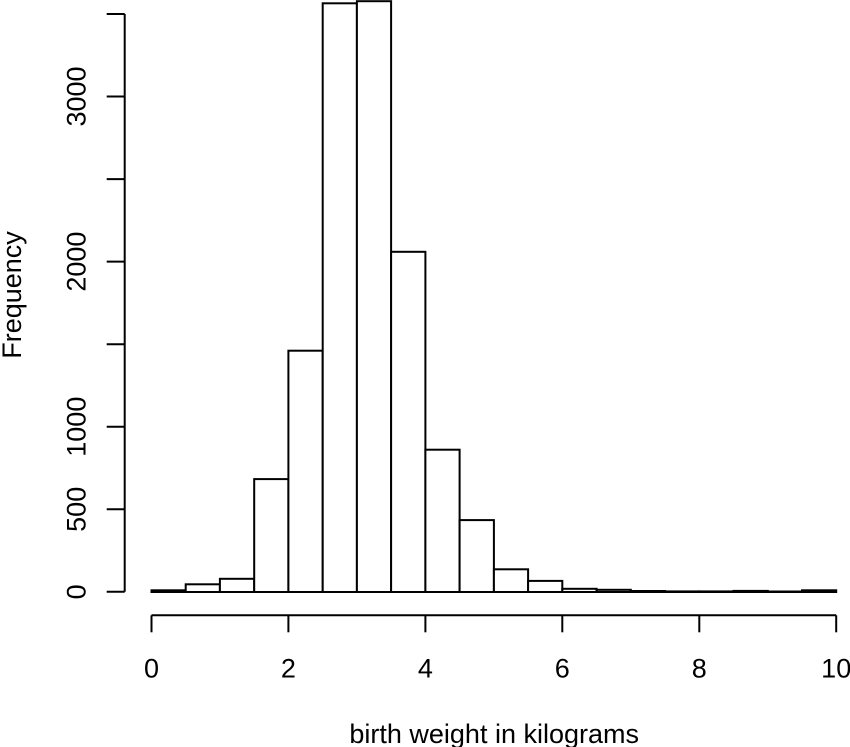 This screenshot has width=850, height=747. What do you see at coordinates (562, 669) in the screenshot?
I see `svg-text: 6` at bounding box center [562, 669].